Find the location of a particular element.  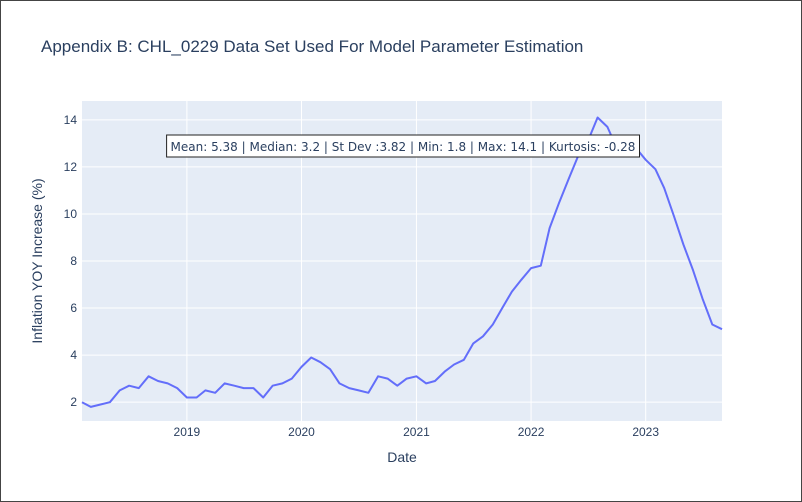

stats-annotation-box is located at coordinates (403, 146).